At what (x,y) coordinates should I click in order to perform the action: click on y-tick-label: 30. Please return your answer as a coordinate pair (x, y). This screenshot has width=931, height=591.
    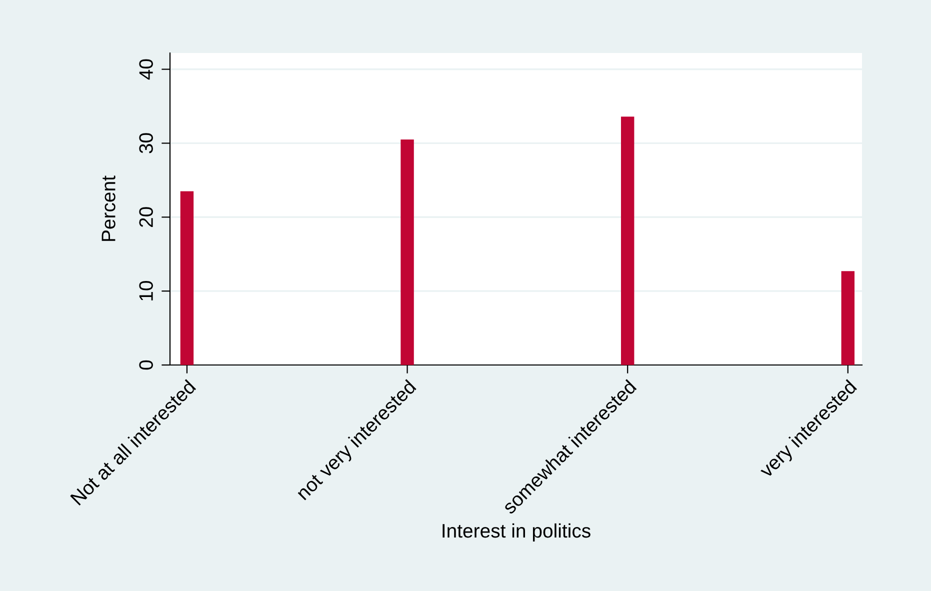
    Looking at the image, I should click on (146, 143).